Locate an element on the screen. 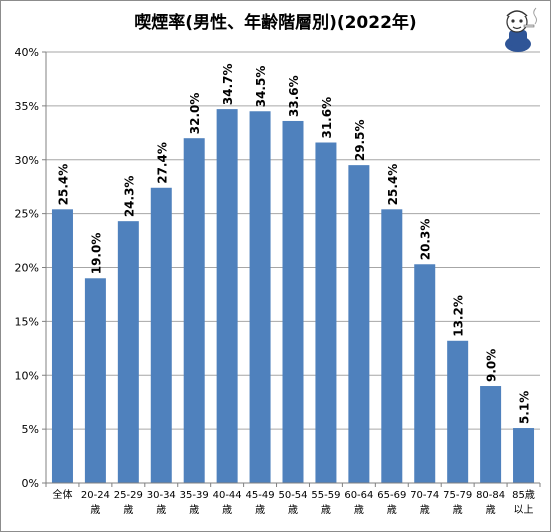  x-tick-label: 45-49 is located at coordinates (260, 495).